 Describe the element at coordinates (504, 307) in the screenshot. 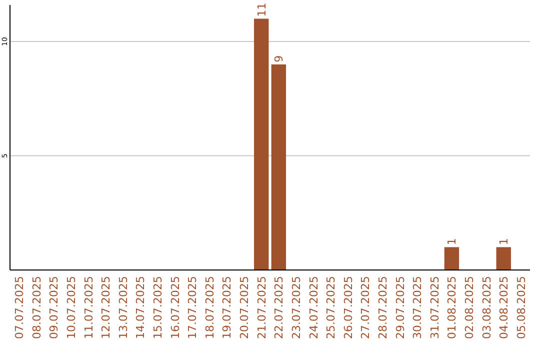

I see `x-tick-label: 04.08.2025` at that location.